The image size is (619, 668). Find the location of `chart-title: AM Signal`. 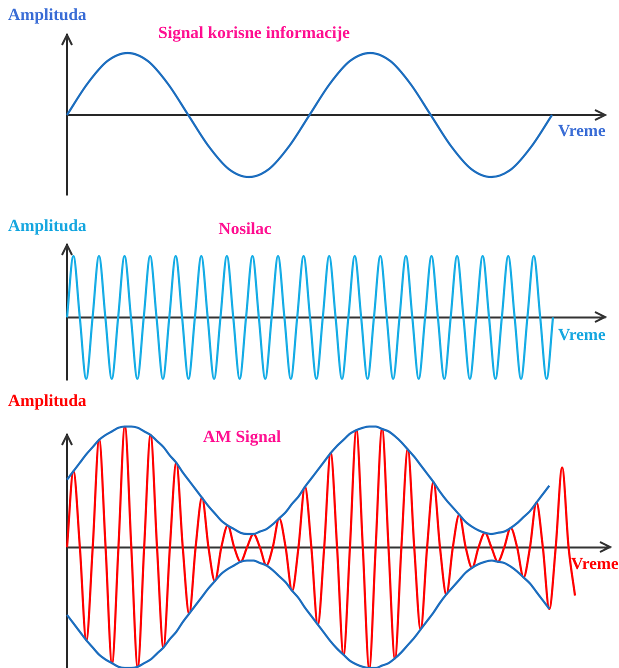

chart-title: AM Signal is located at coordinates (242, 436).